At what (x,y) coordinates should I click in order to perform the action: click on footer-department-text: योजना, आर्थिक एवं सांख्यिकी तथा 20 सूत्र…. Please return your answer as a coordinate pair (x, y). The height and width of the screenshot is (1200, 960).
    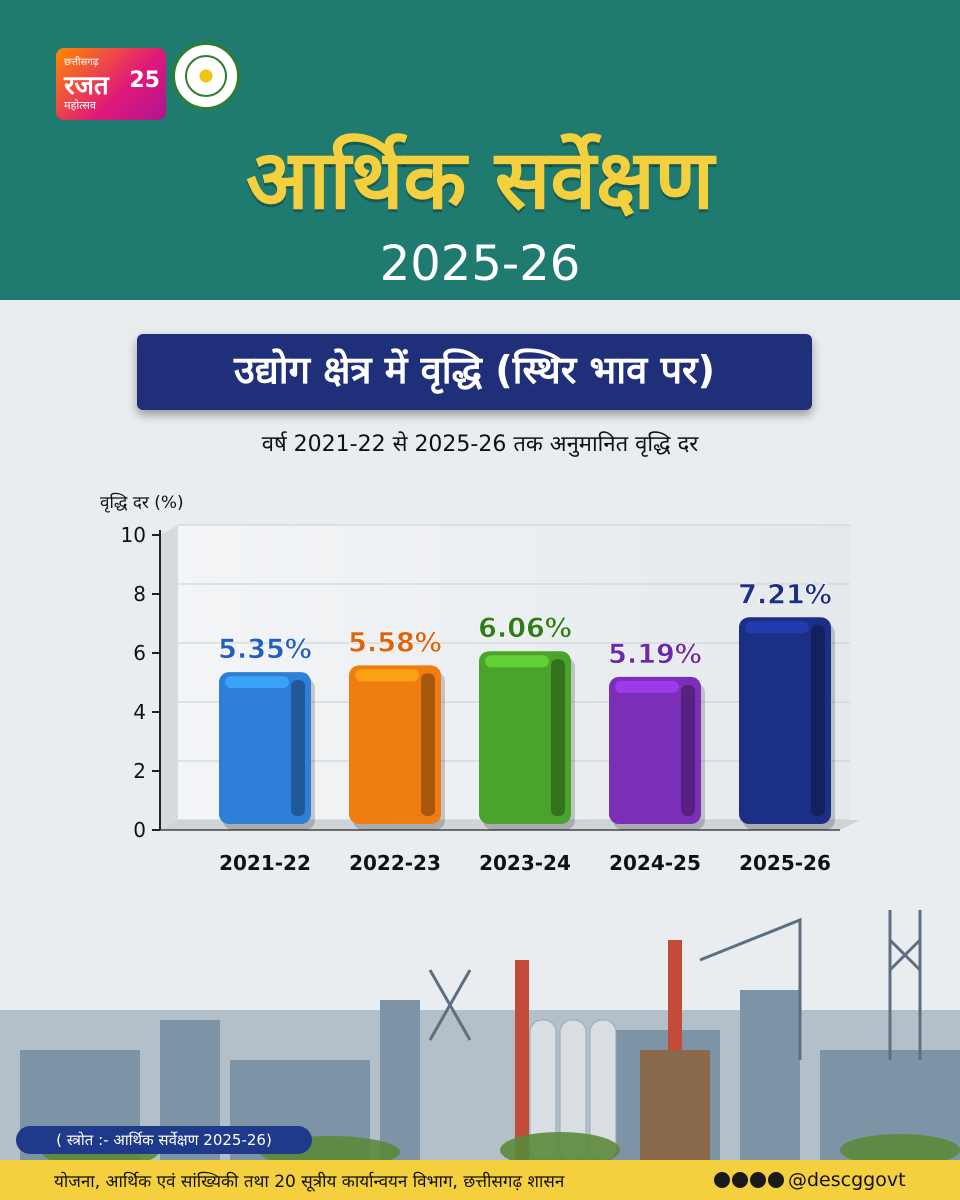
    Looking at the image, I should click on (309, 1182).